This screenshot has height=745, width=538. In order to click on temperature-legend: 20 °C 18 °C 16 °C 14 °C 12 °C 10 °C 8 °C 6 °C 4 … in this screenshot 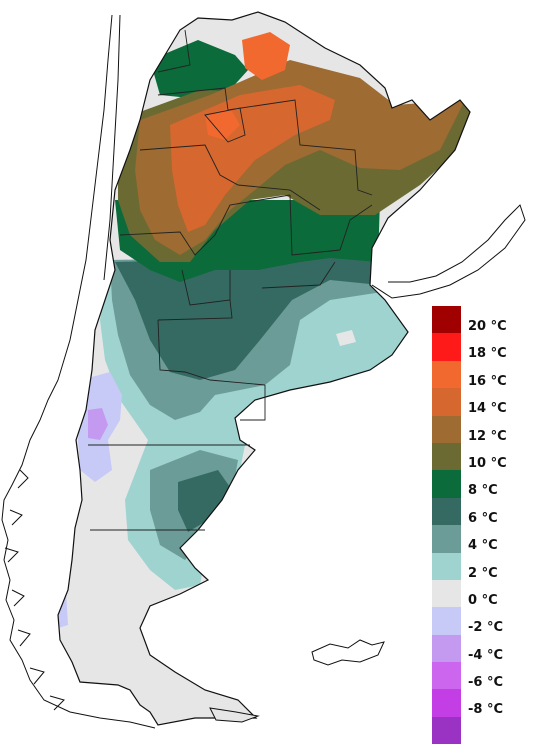, I will do `click(482, 525)`.